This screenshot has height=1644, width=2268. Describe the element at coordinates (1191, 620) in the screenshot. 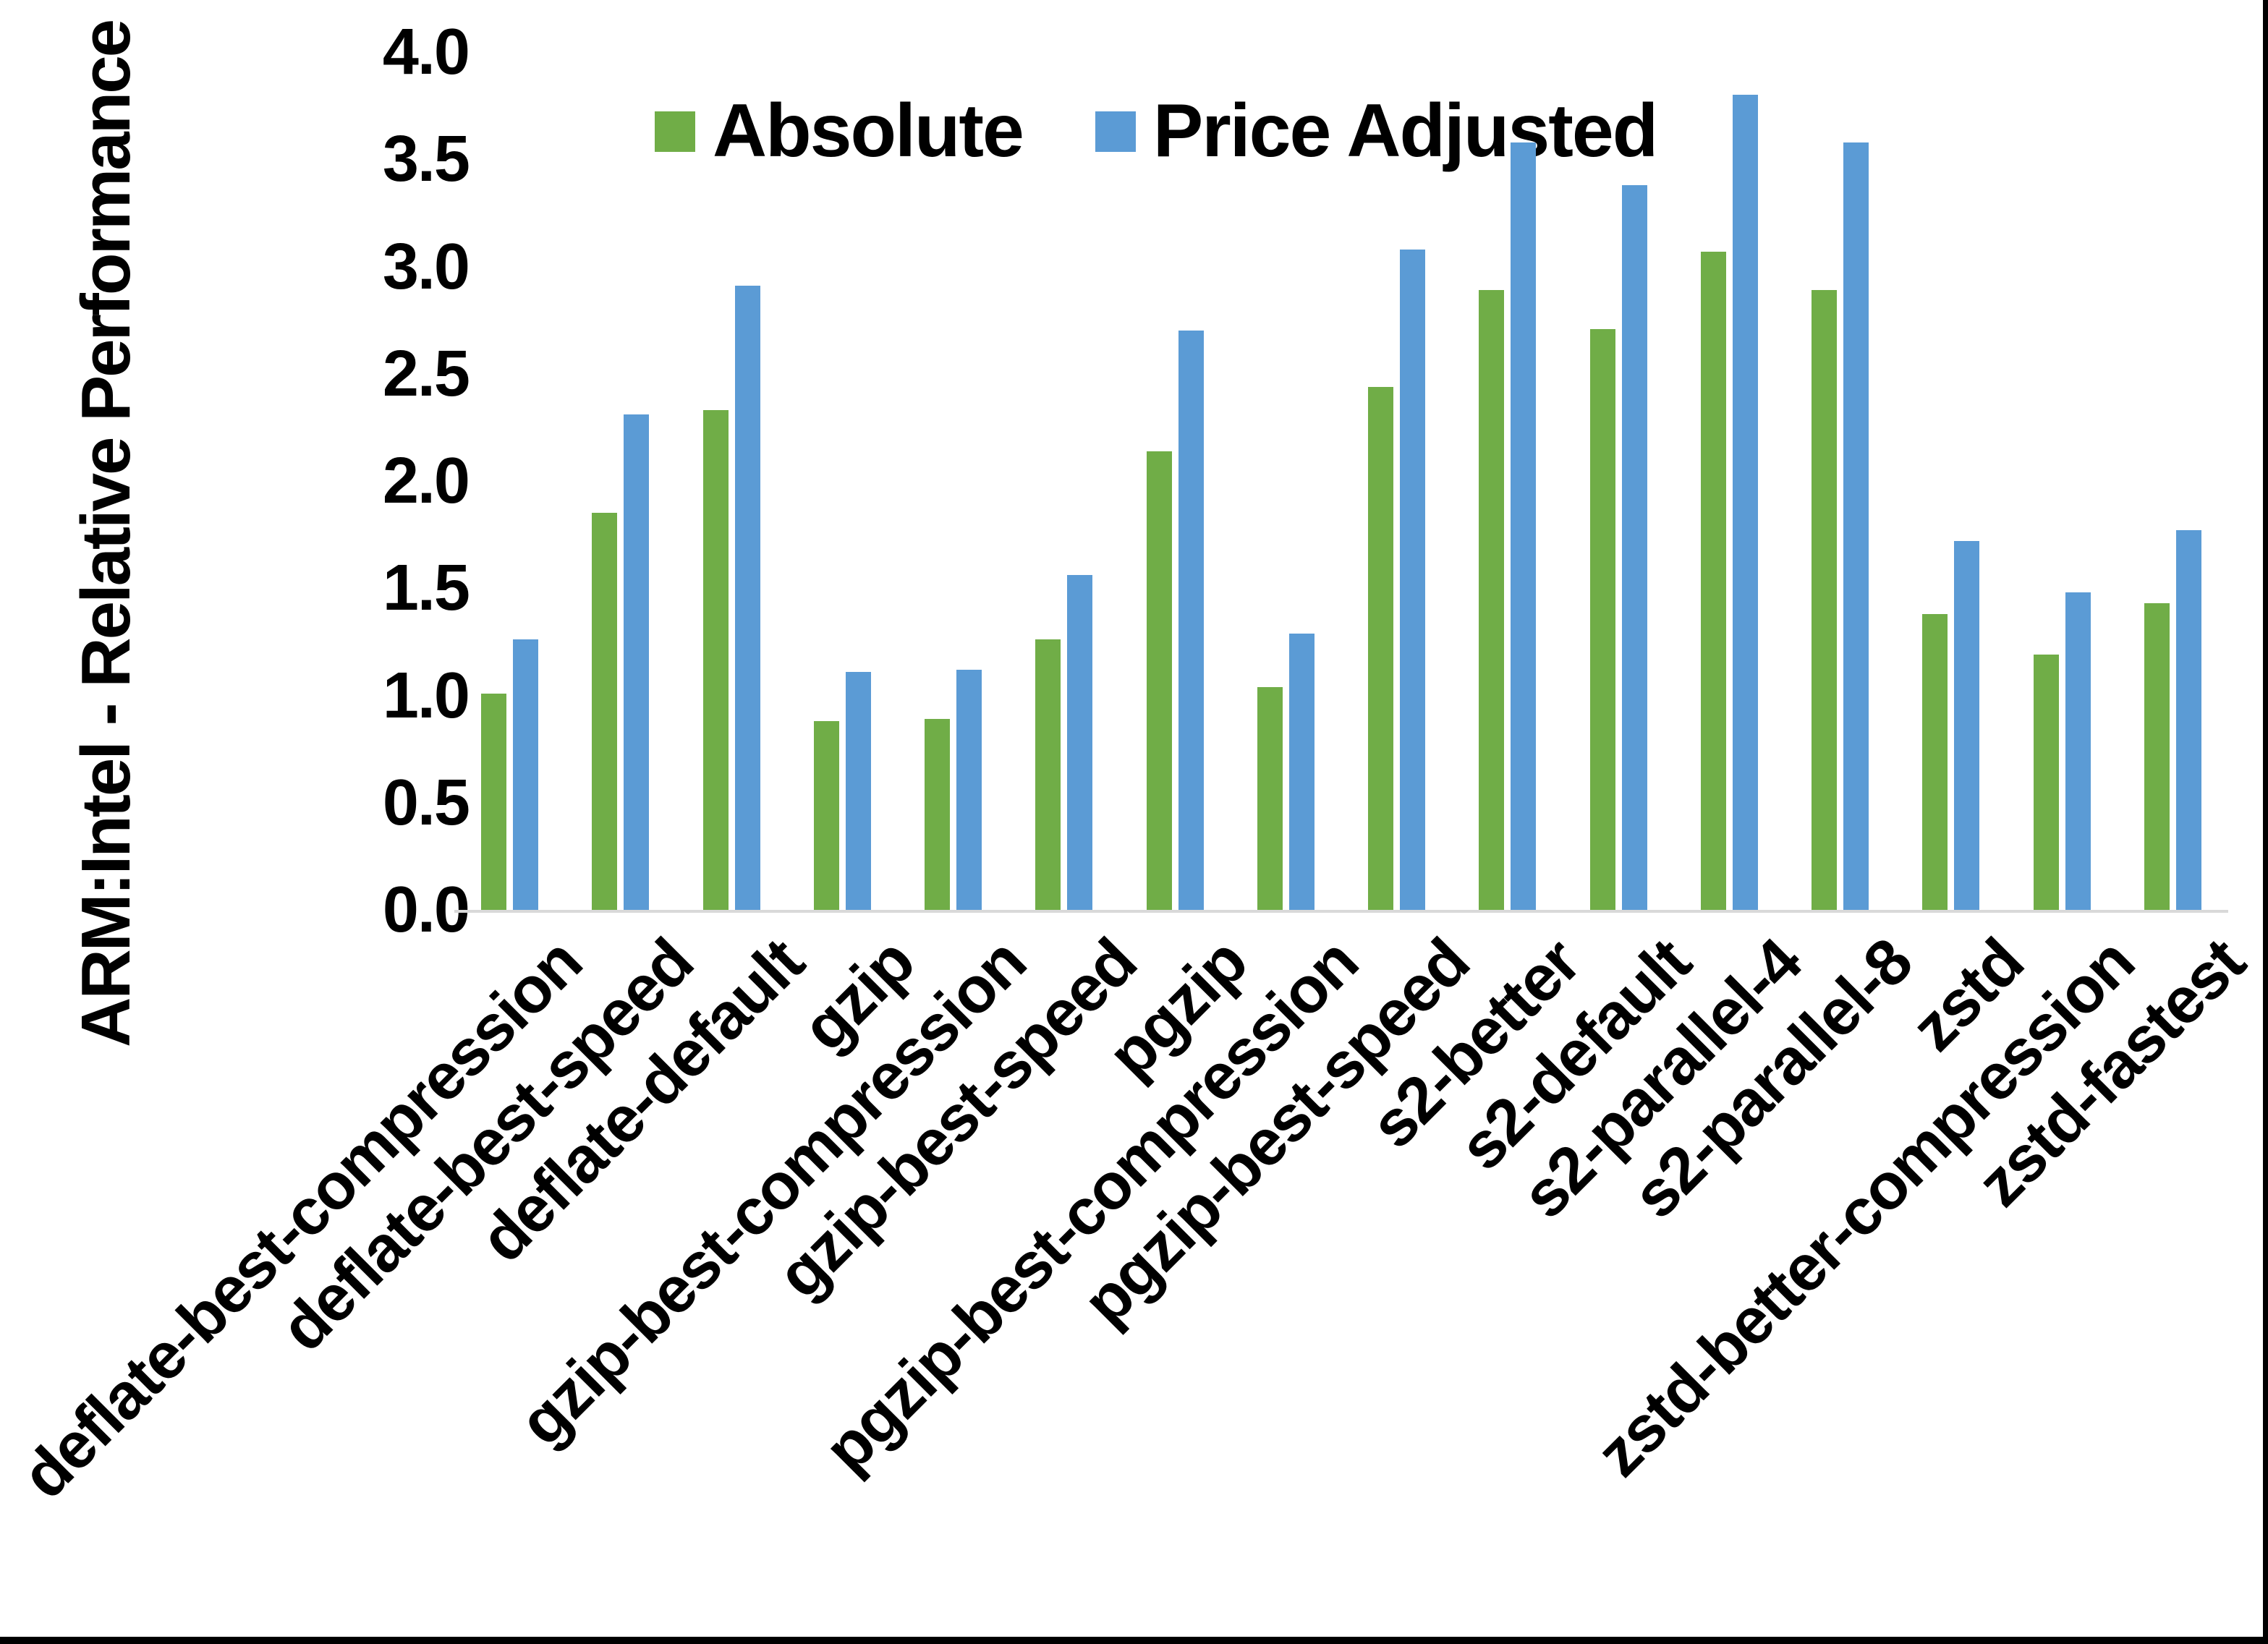

I see `bar-price-adjusted-pgzip` at that location.